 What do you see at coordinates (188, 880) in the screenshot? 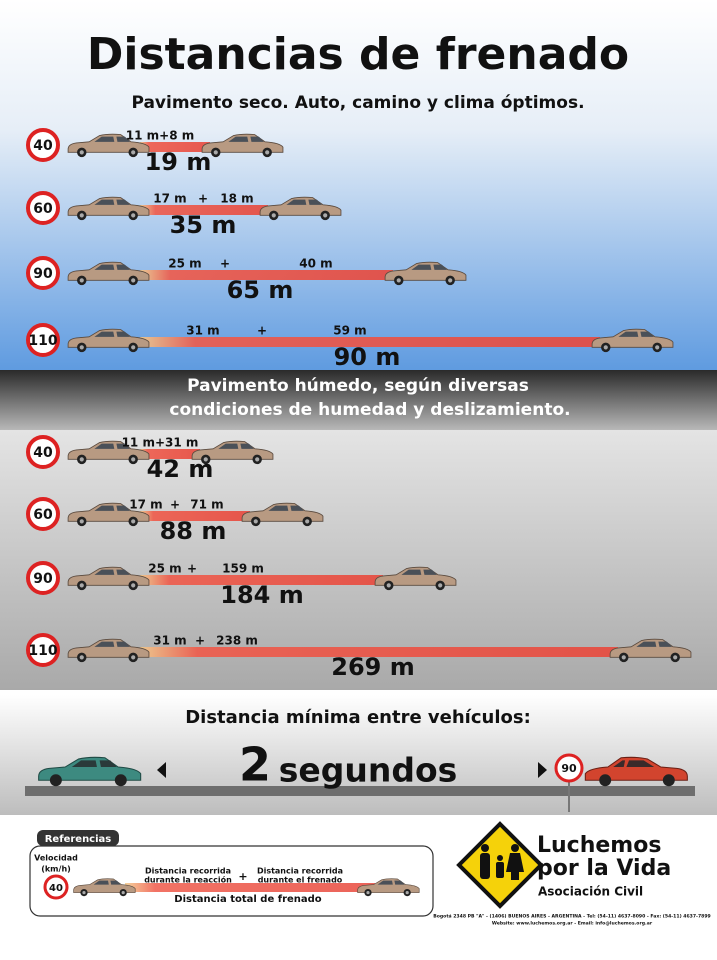
I see `ref-reaction: durante la reacción` at bounding box center [188, 880].